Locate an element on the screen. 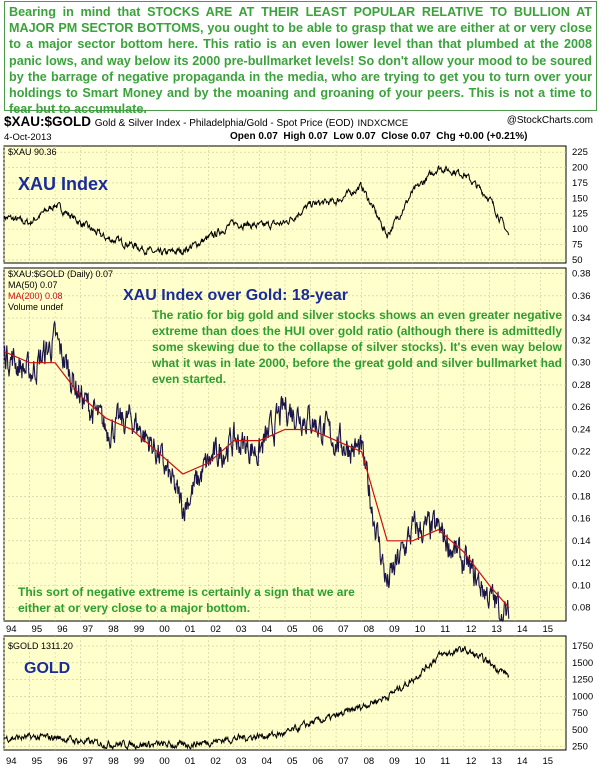 This screenshot has height=781, width=599. y-tick-label: 0.16 is located at coordinates (581, 519).